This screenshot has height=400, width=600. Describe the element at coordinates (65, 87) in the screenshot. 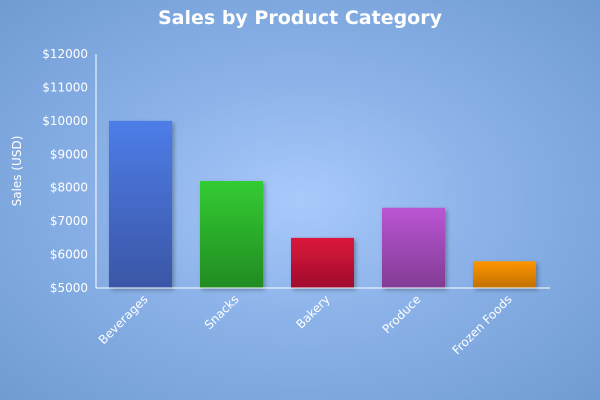

I see `y-tick-label: $11000` at that location.